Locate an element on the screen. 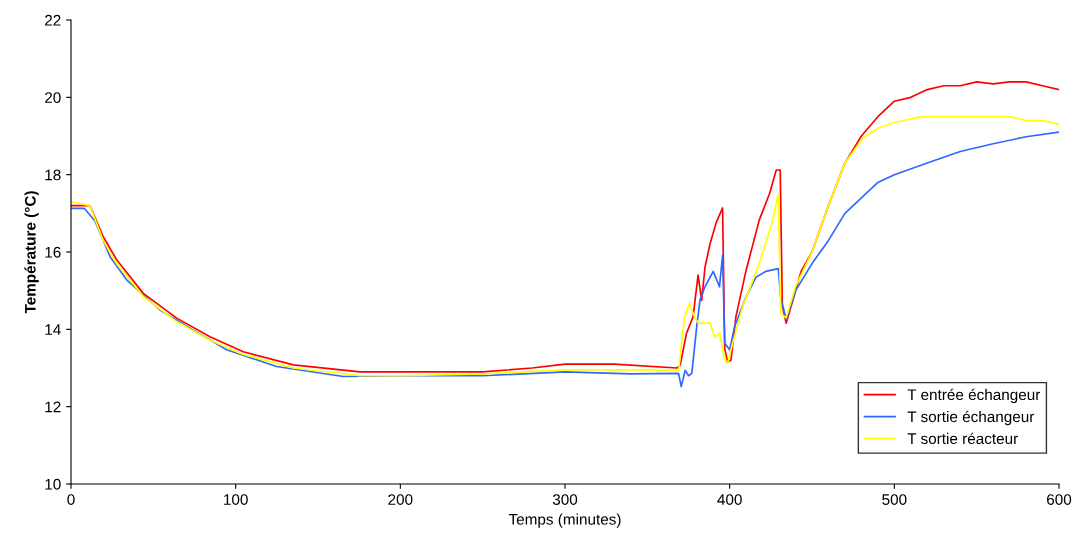 Image resolution: width=1075 pixels, height=545 pixels. x-tick-label: 500 is located at coordinates (894, 499).